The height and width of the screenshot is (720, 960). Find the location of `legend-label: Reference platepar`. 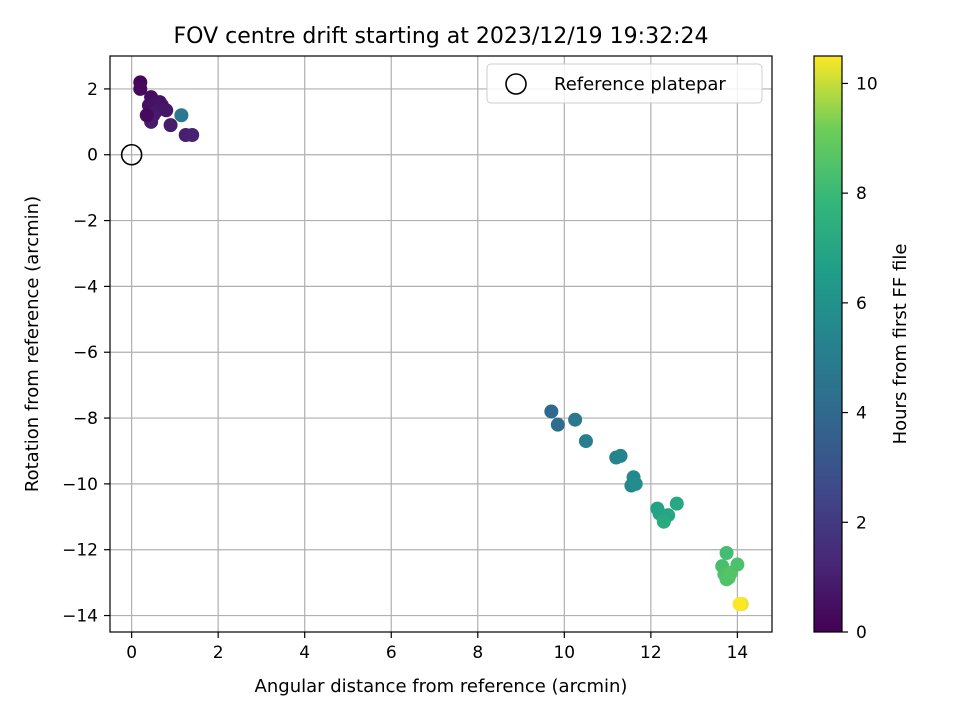

legend-label: Reference platepar is located at coordinates (640, 84).